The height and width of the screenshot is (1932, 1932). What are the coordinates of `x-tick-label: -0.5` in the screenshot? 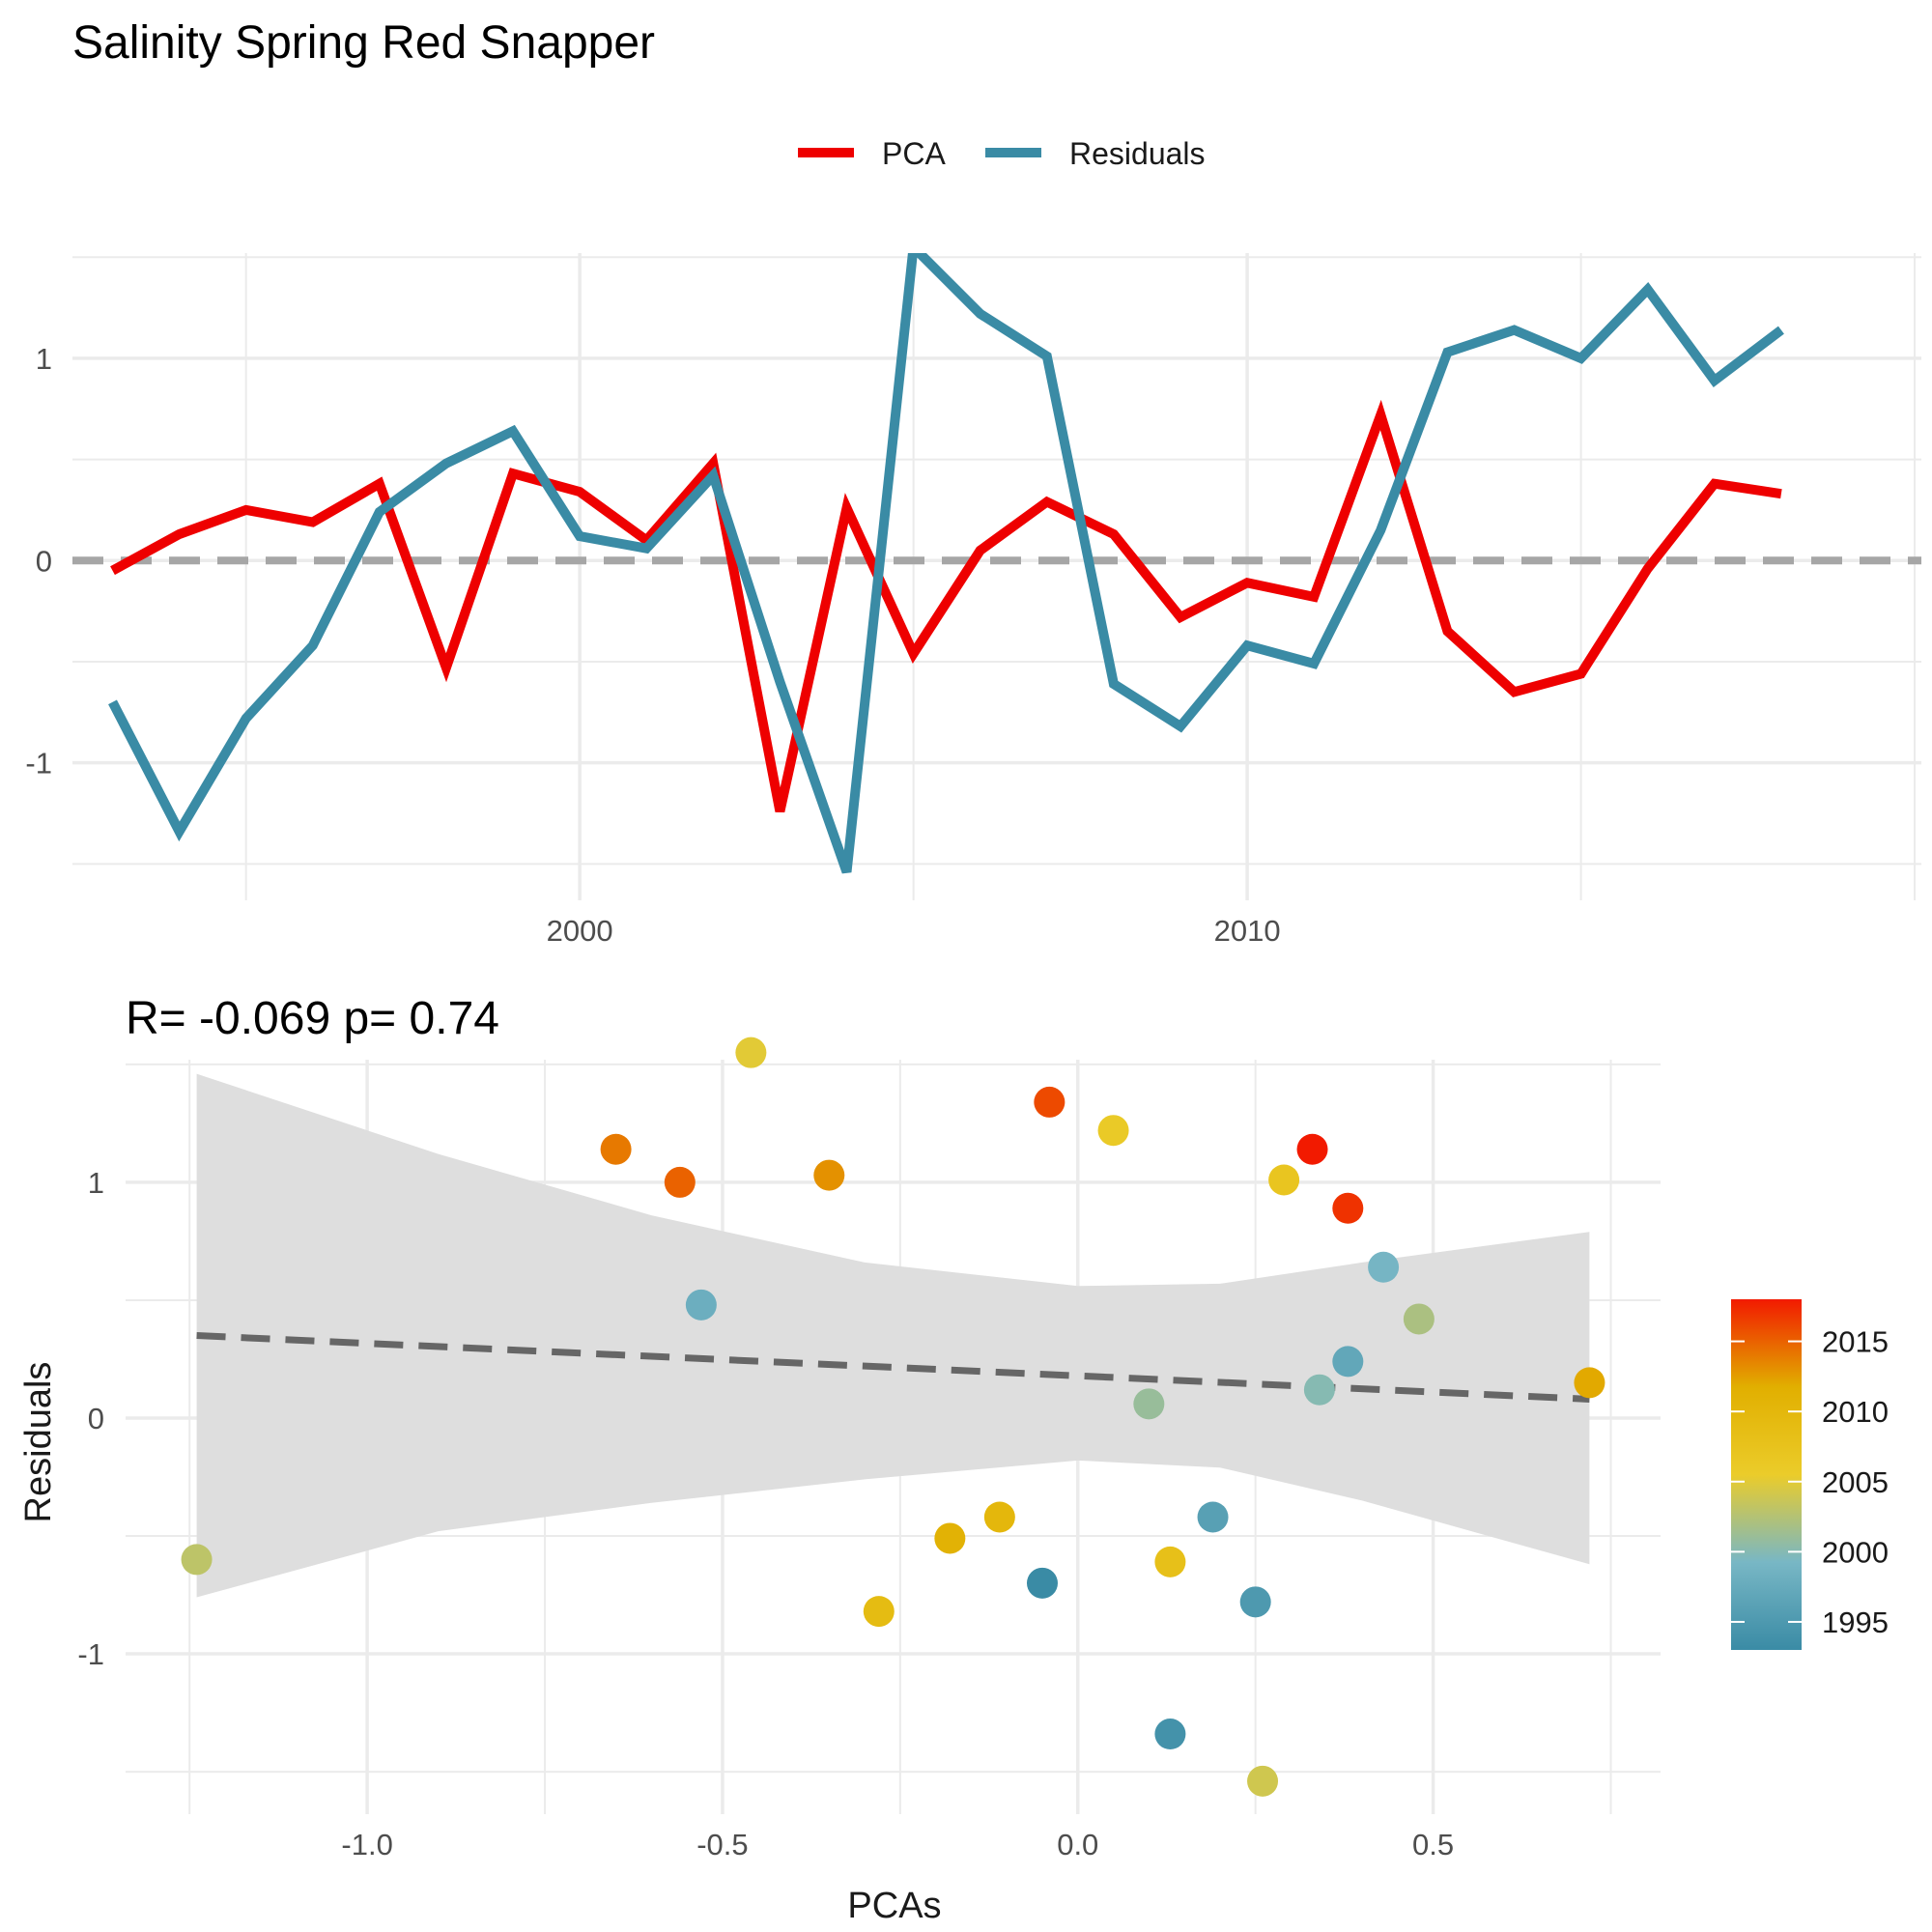 It's located at (722, 1844).